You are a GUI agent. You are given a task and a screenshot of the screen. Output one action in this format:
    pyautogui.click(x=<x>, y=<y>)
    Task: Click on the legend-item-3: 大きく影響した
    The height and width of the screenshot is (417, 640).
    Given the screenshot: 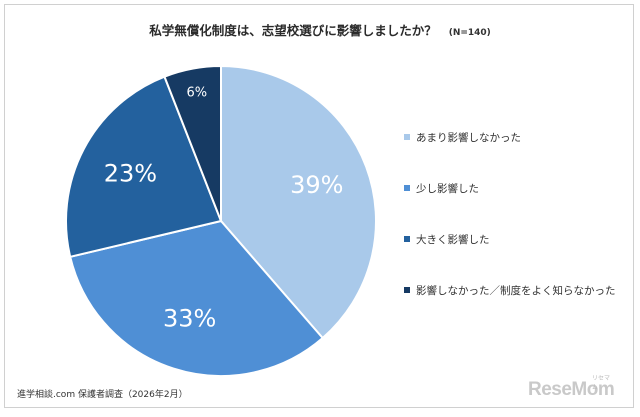 What is the action you would take?
    pyautogui.click(x=510, y=239)
    